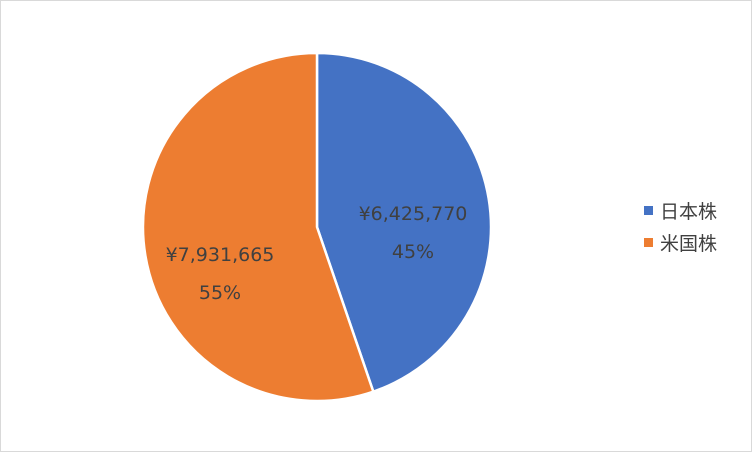 The height and width of the screenshot is (453, 752). I want to click on data-labels: ¥6,425,770 45% ¥7,931,665 55%, so click(317, 253).